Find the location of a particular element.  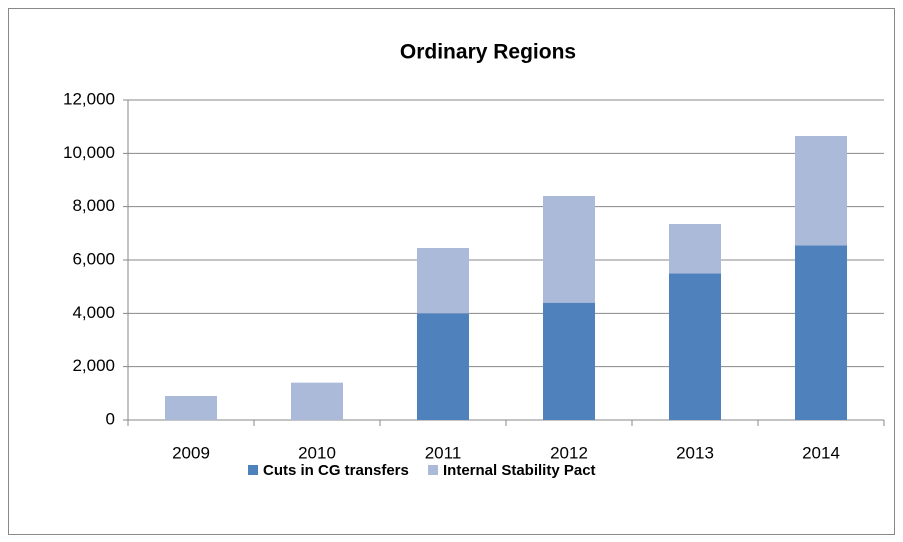

y-tick-label: 0 is located at coordinates (110, 418).